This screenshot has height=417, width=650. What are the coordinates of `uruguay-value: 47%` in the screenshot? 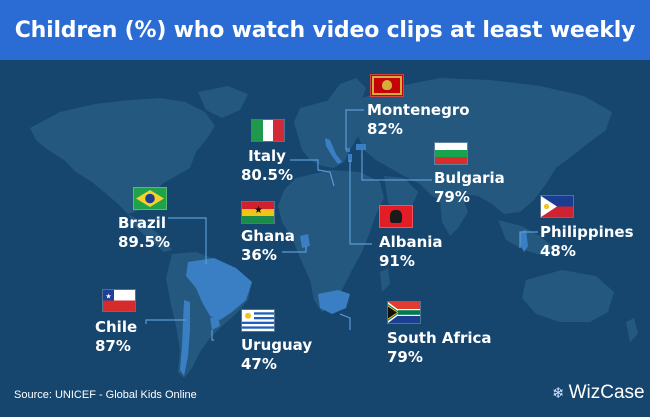 It's located at (259, 364).